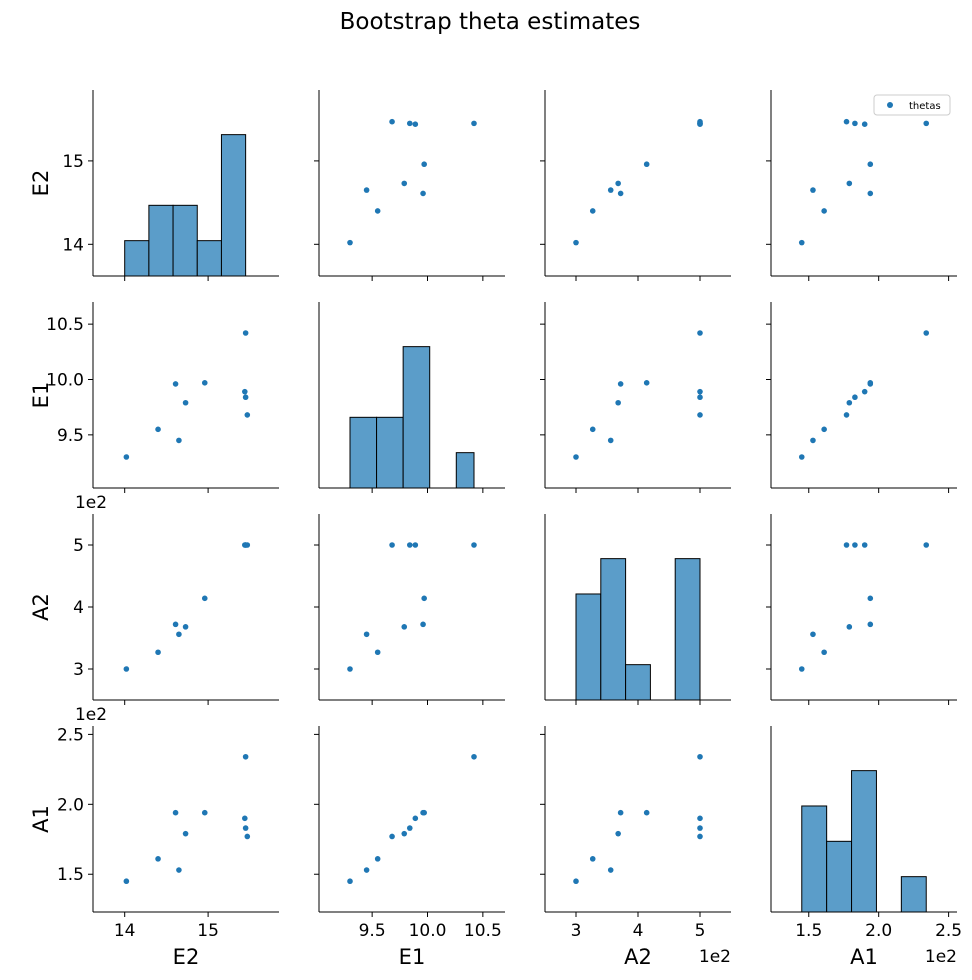  I want to click on y-tick-label: 4, so click(78, 608).